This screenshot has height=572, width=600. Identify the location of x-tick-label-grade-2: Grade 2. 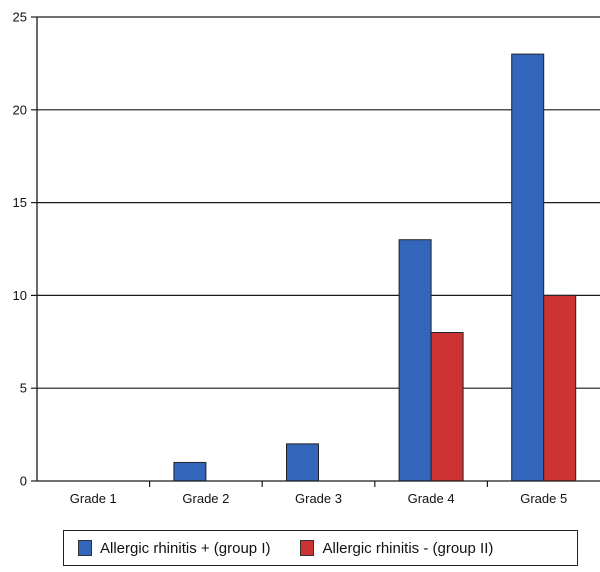
(205, 498).